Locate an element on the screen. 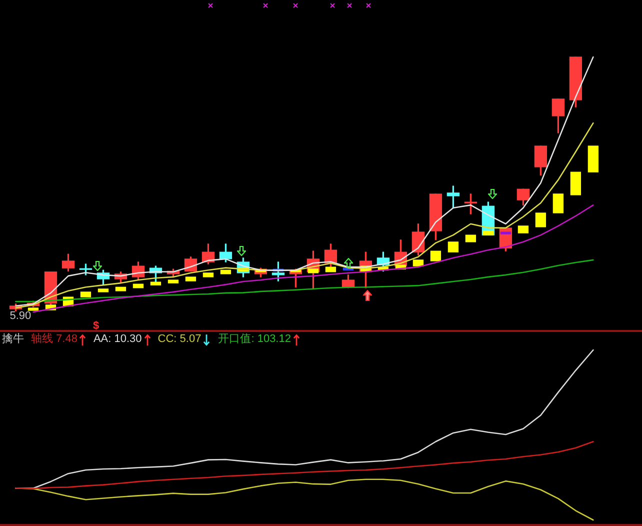  text: 开口值: 103.12 is located at coordinates (254, 339).